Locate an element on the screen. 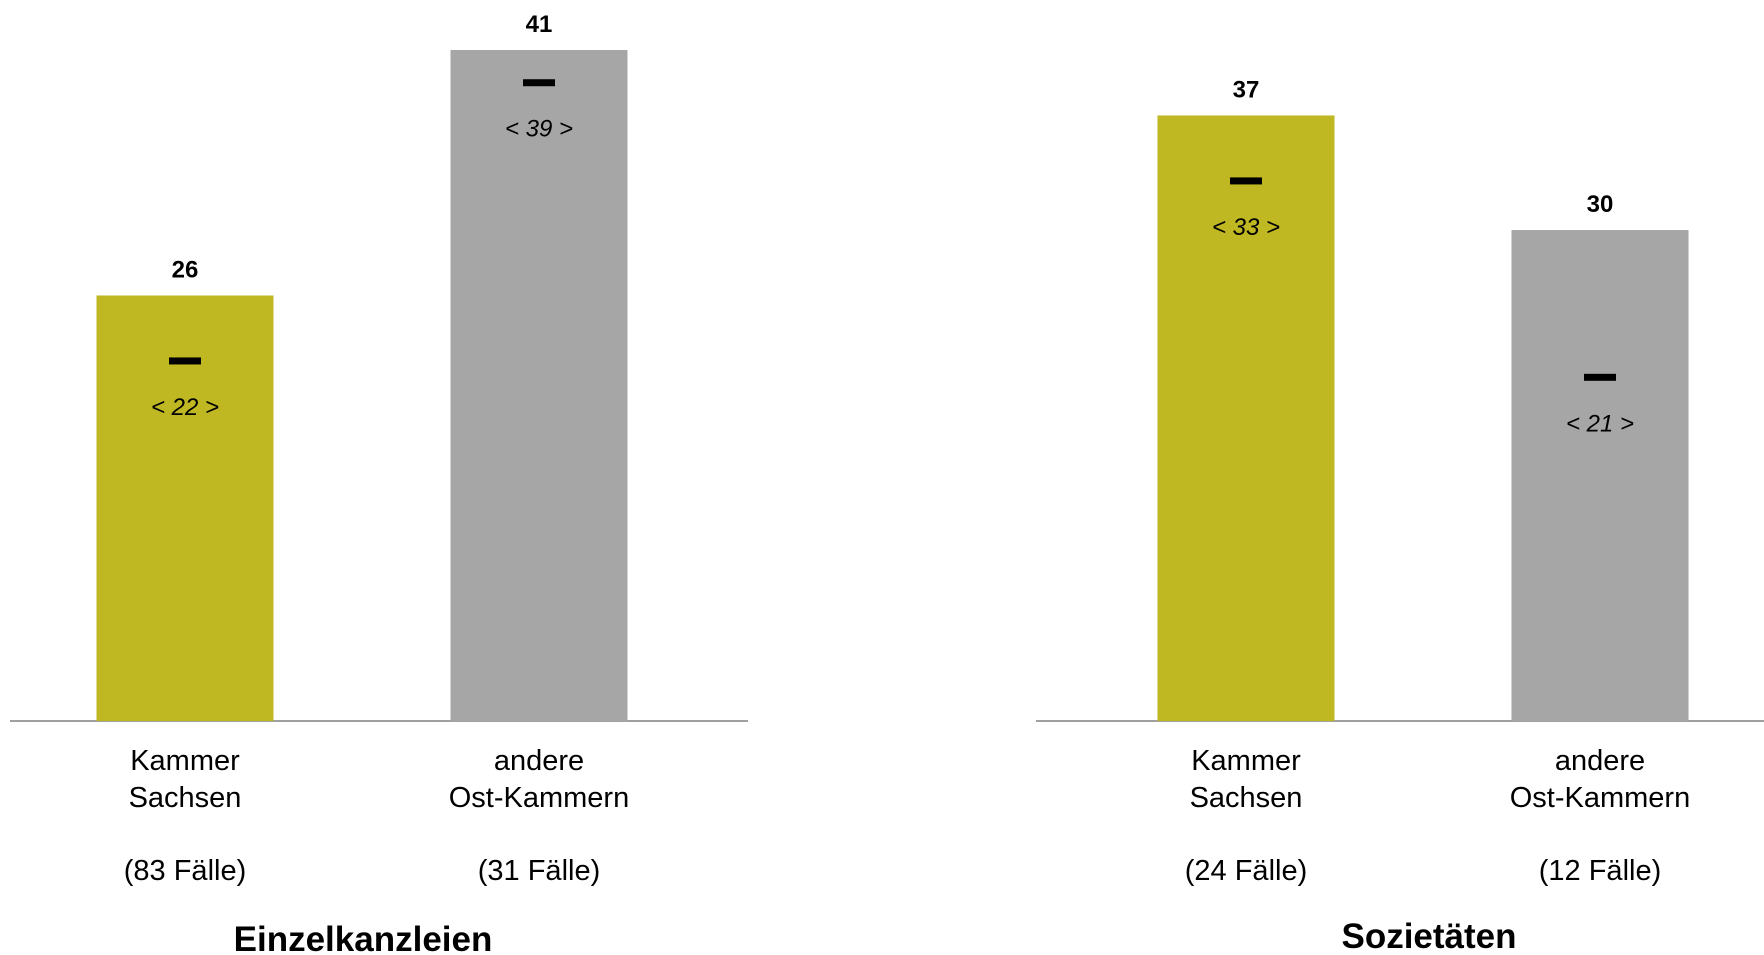  category-cases-label: (12 Fälle) is located at coordinates (1600, 871).